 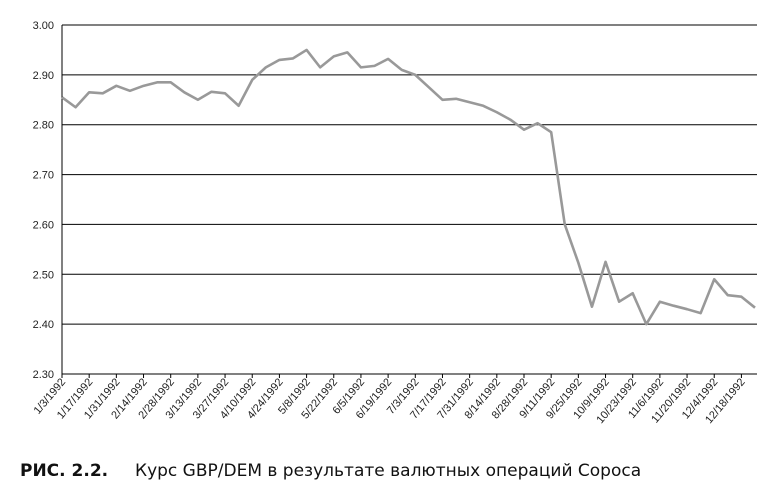 I want to click on y-tick-label: 2.60, so click(x=43, y=225).